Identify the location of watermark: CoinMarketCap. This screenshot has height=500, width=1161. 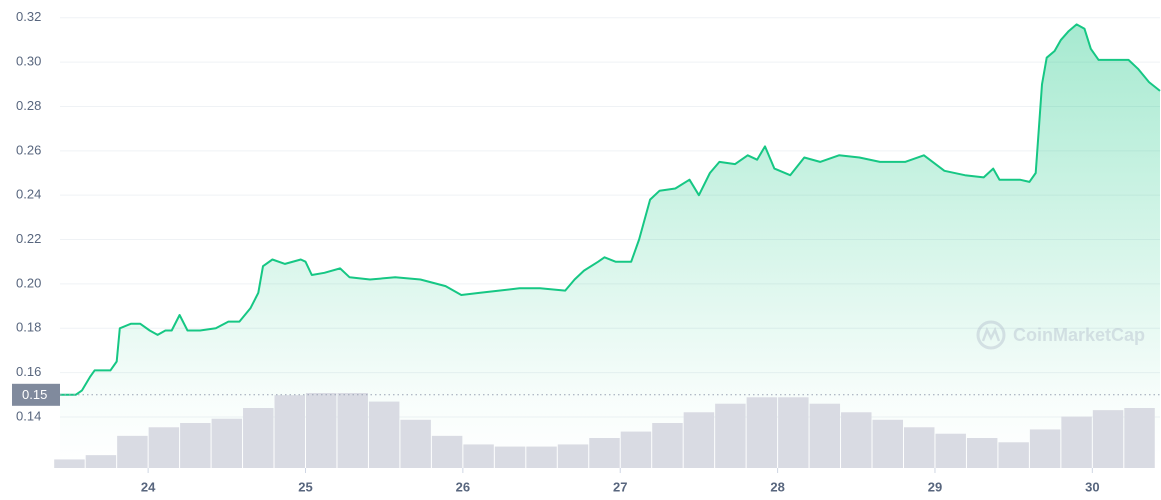
(1060, 335).